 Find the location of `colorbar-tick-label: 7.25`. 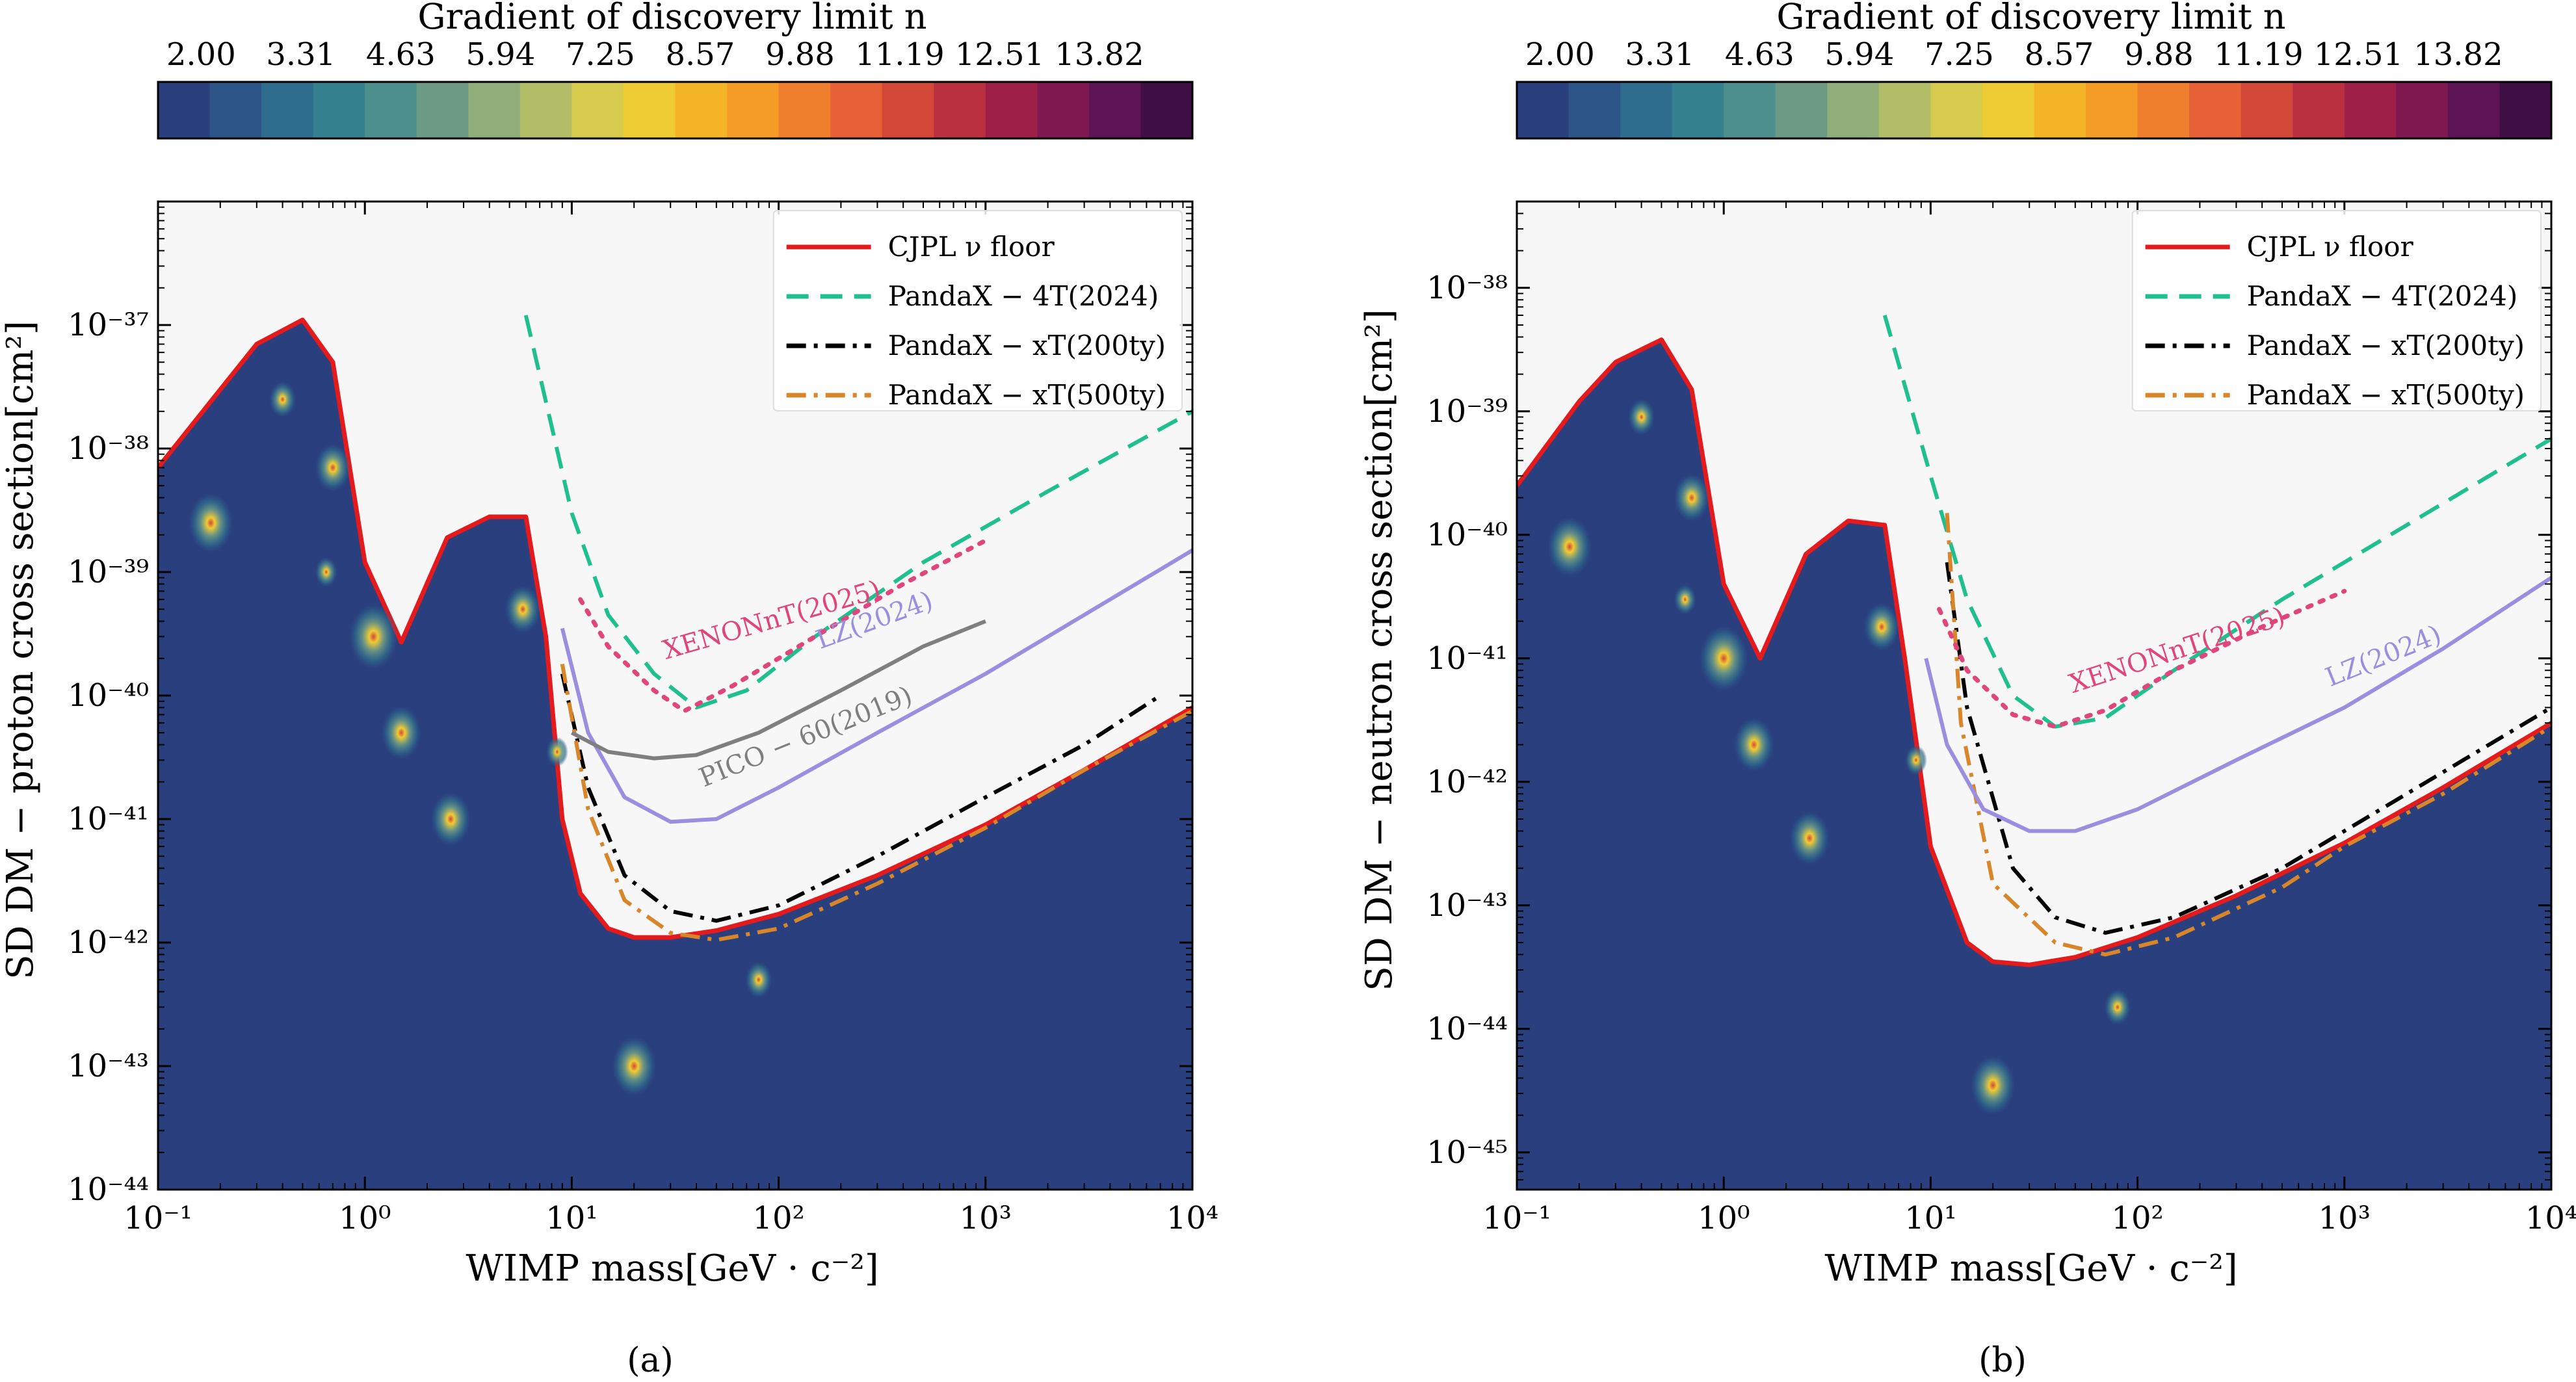

colorbar-tick-label: 7.25 is located at coordinates (600, 54).